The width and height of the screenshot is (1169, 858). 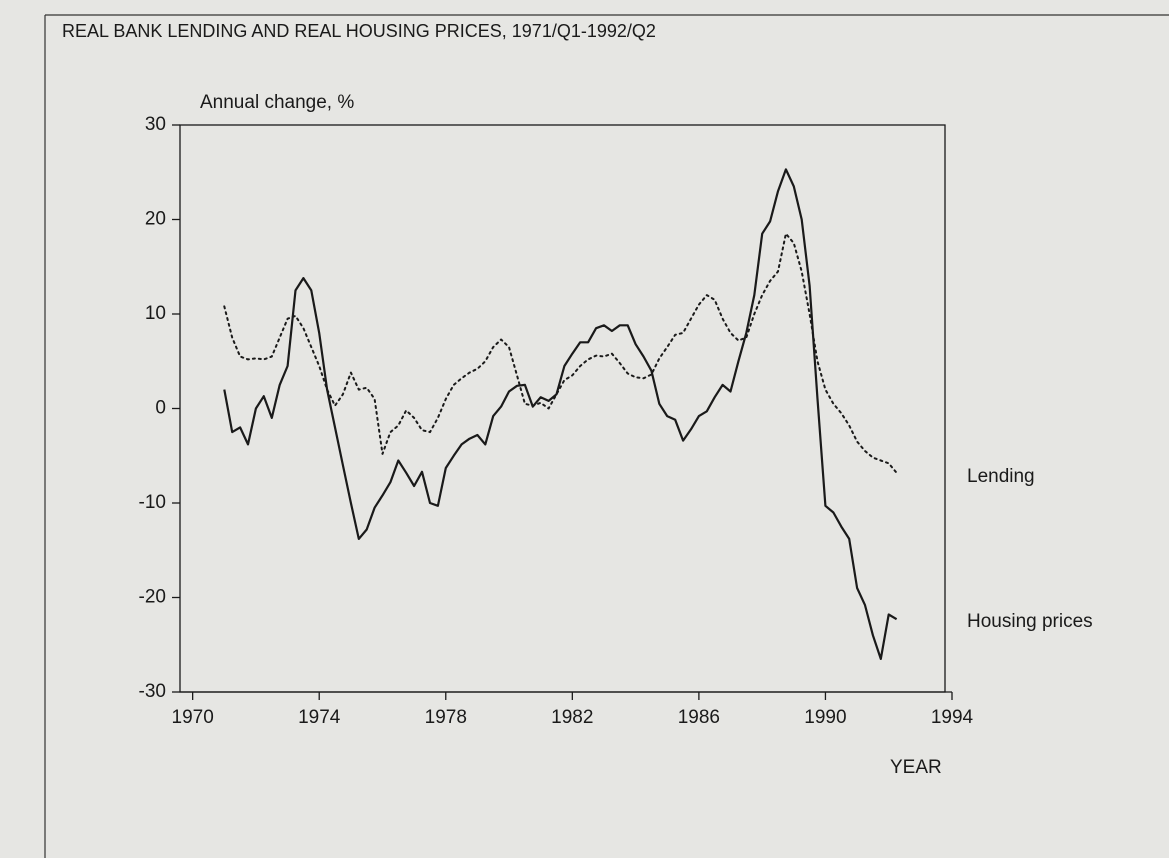 What do you see at coordinates (572, 717) in the screenshot?
I see `x-tick-label: 1982` at bounding box center [572, 717].